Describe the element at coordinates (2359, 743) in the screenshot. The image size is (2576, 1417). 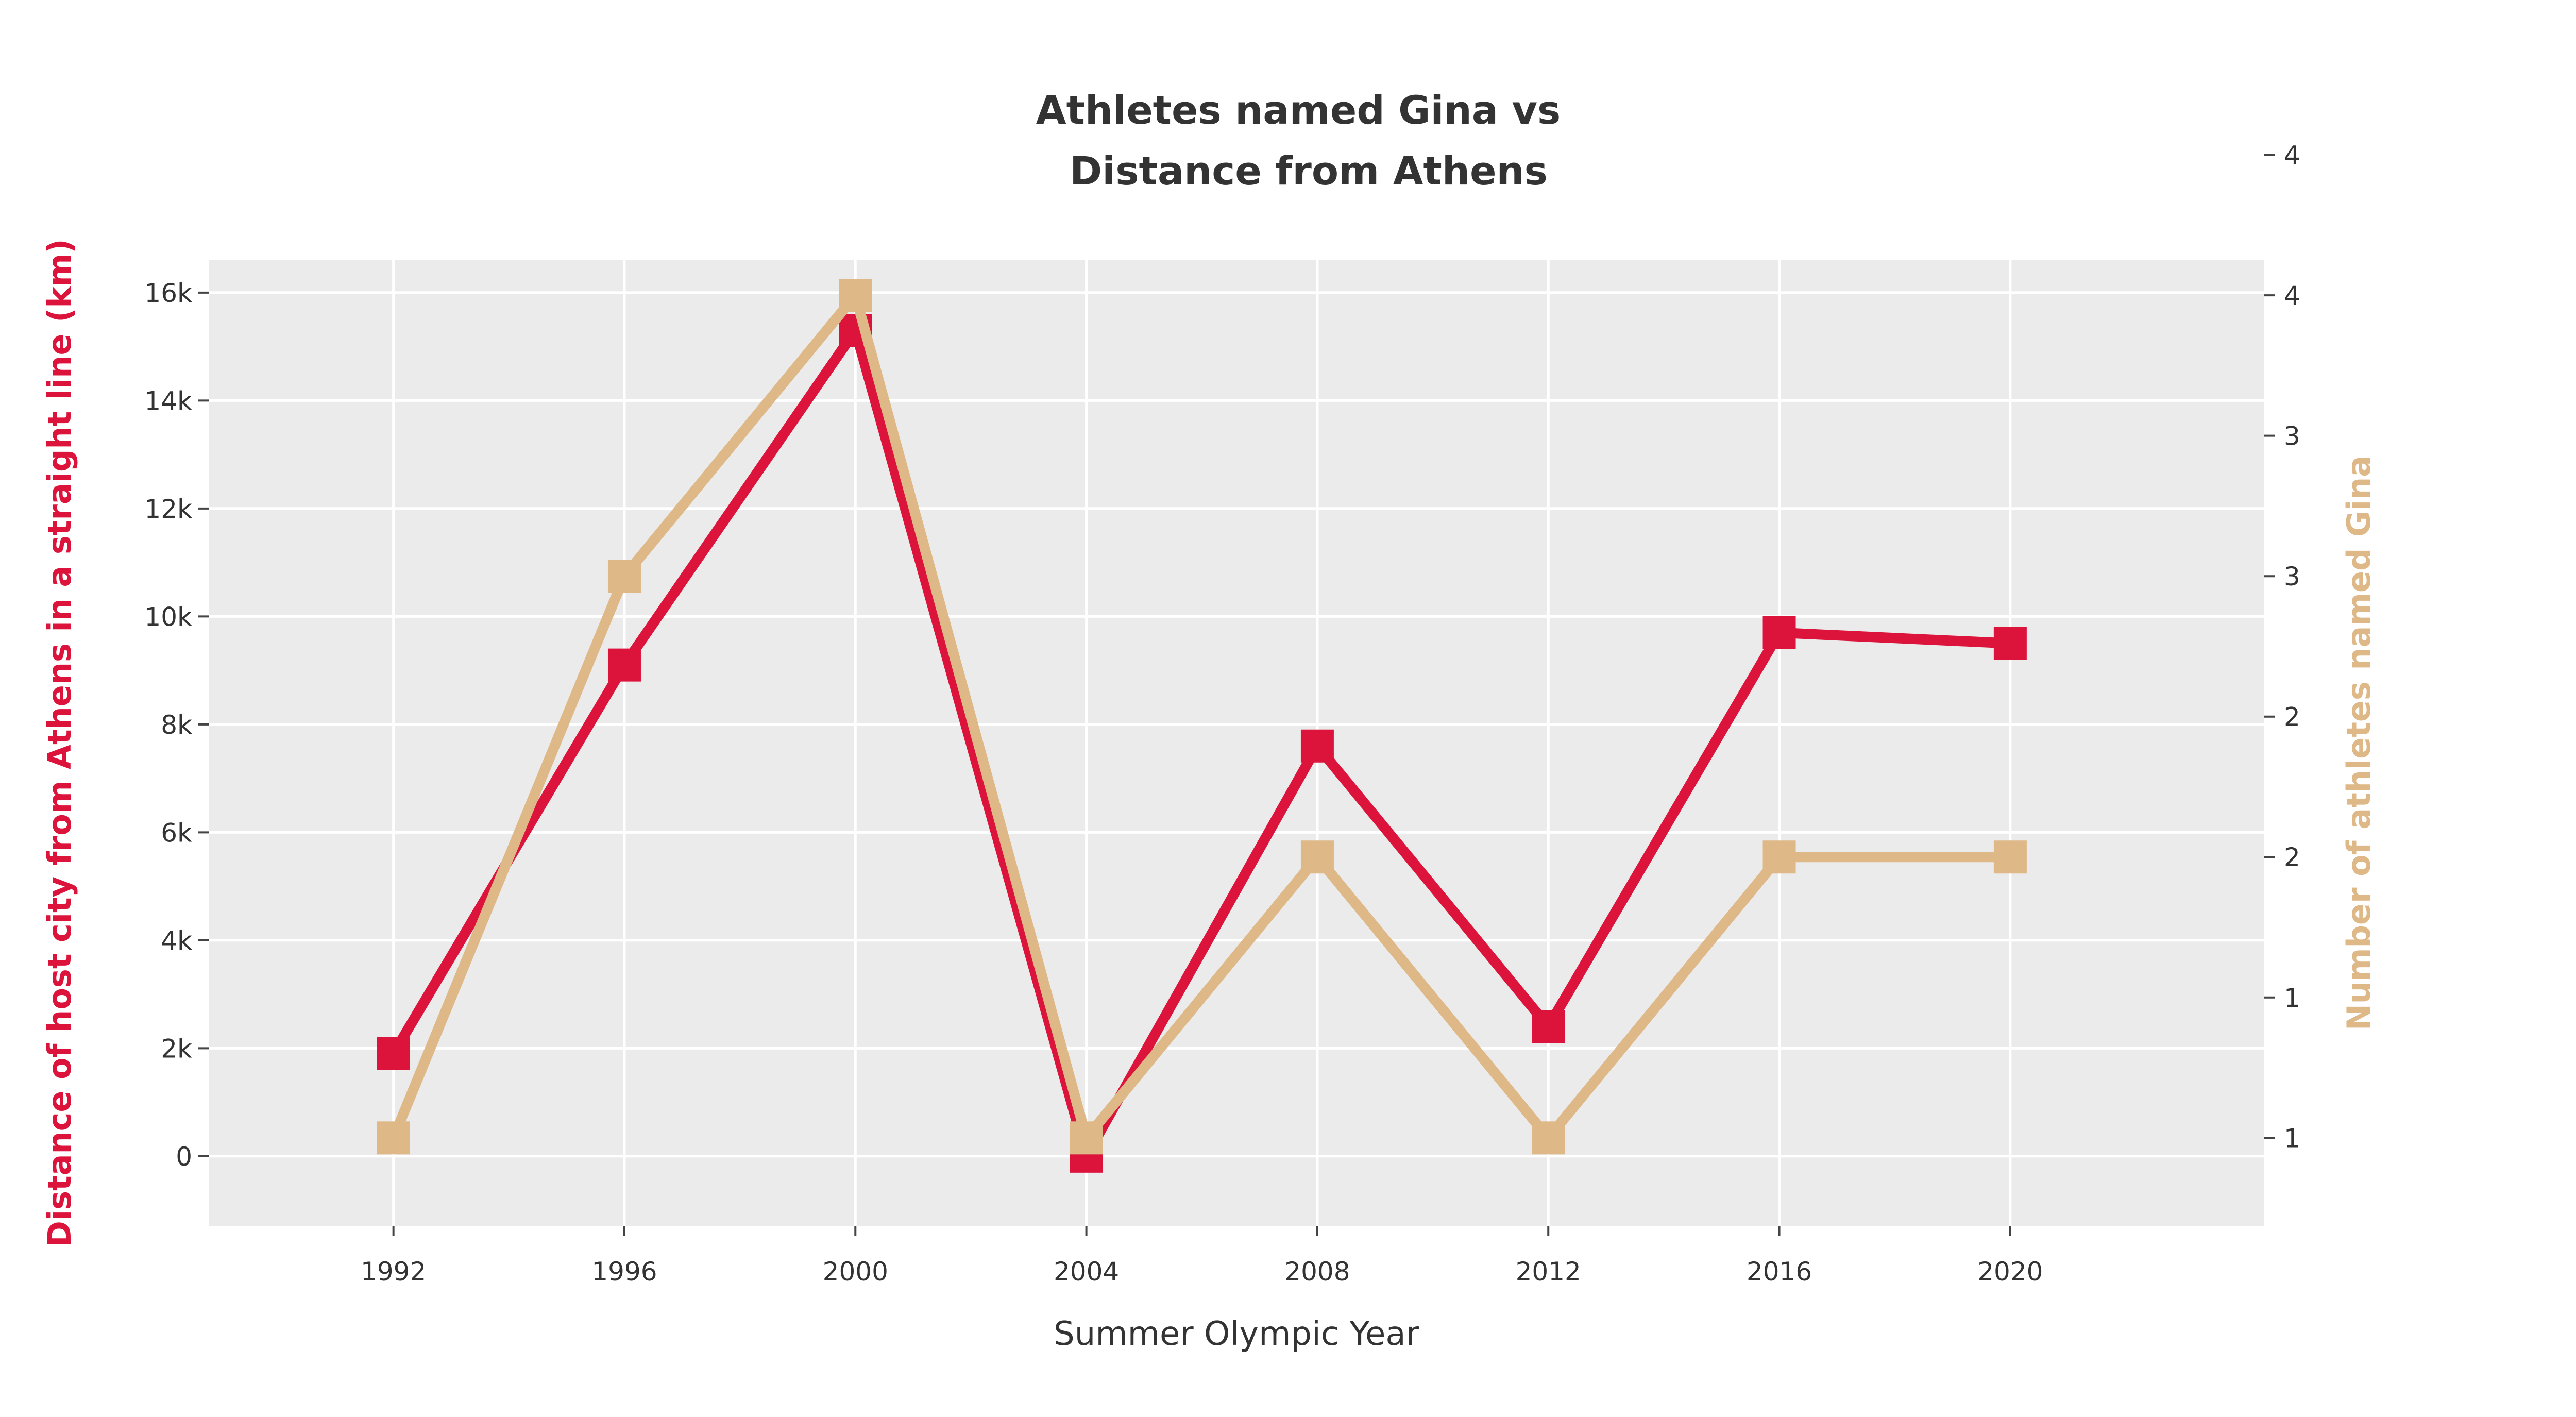
I see `right-axis-title: Number of athletes named Gina` at that location.